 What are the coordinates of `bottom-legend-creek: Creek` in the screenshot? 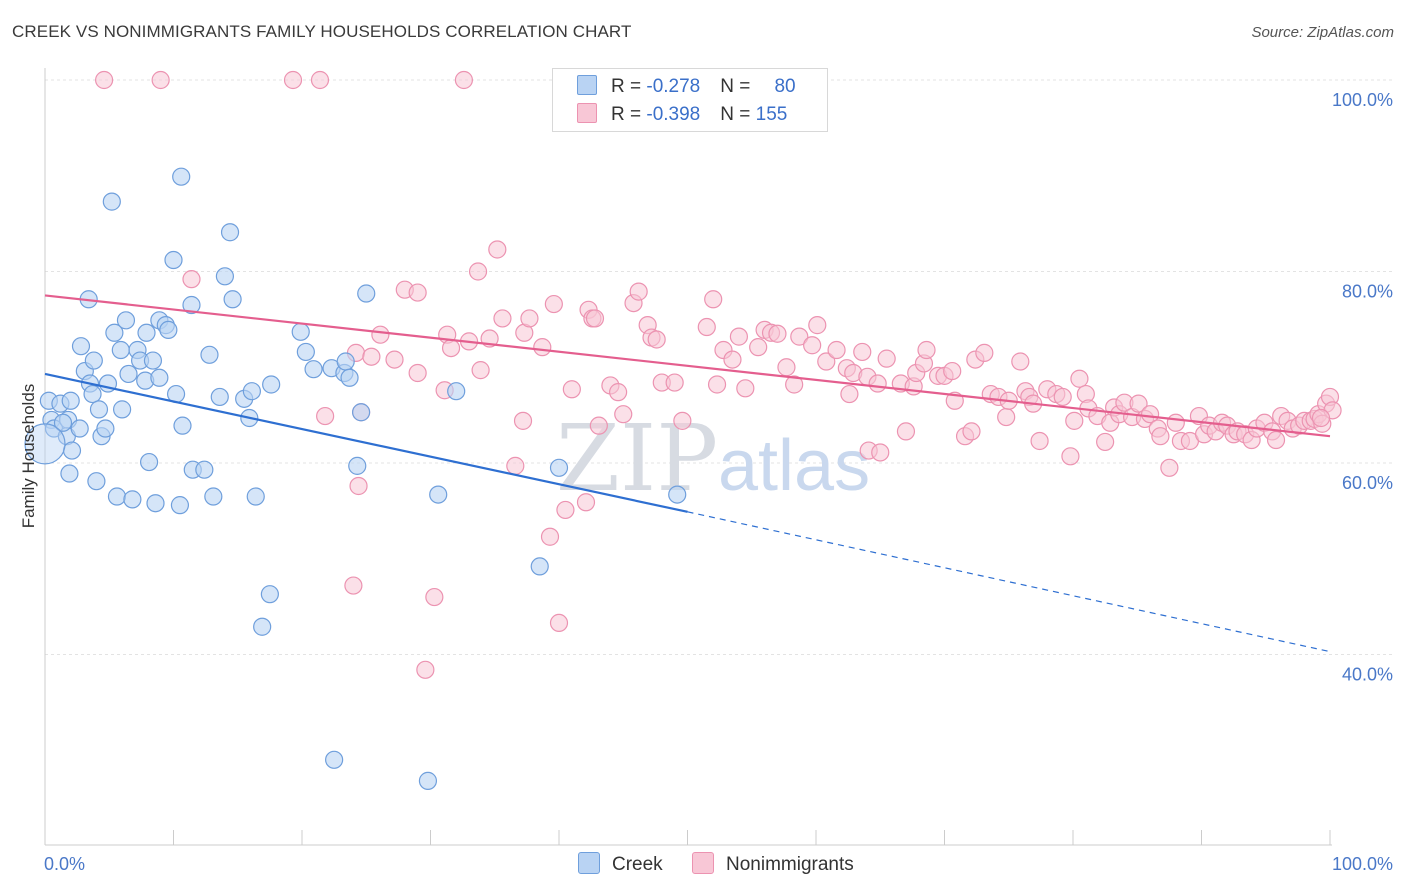 It's located at (620, 864).